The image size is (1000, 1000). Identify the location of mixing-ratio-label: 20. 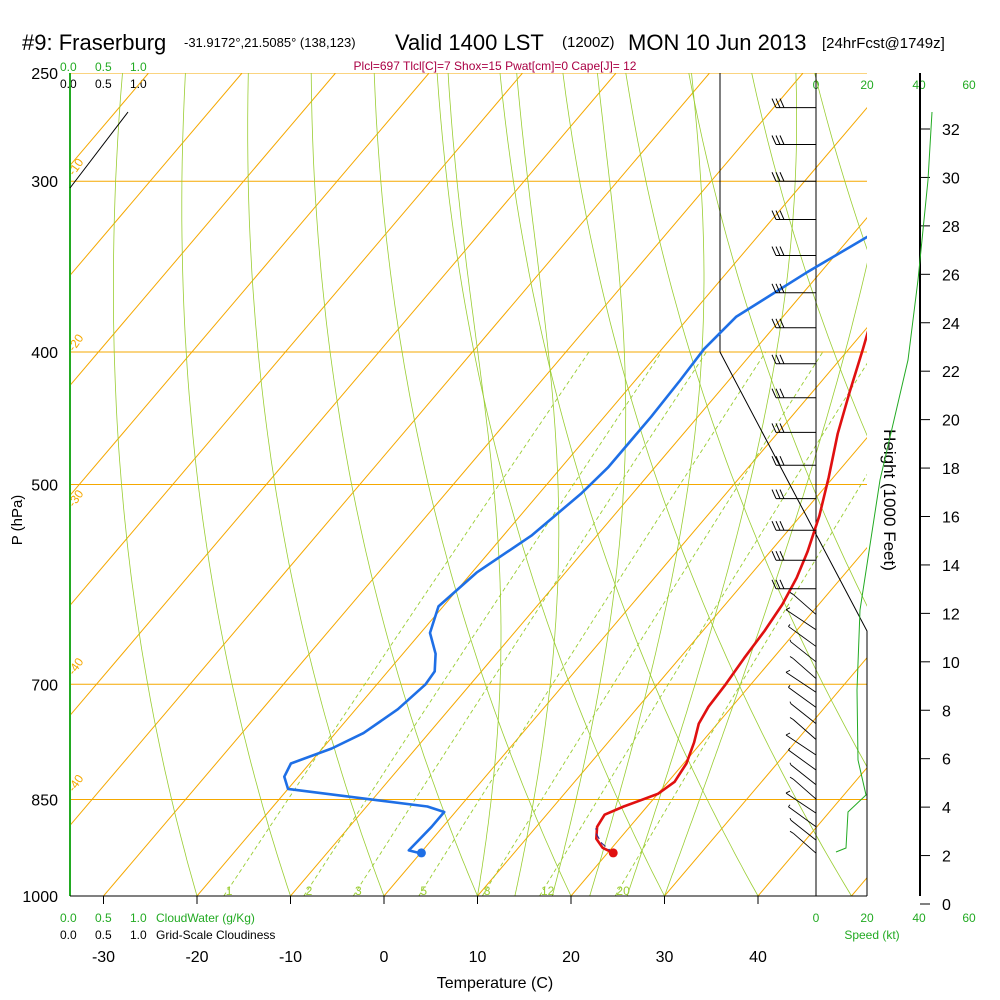
(623, 891).